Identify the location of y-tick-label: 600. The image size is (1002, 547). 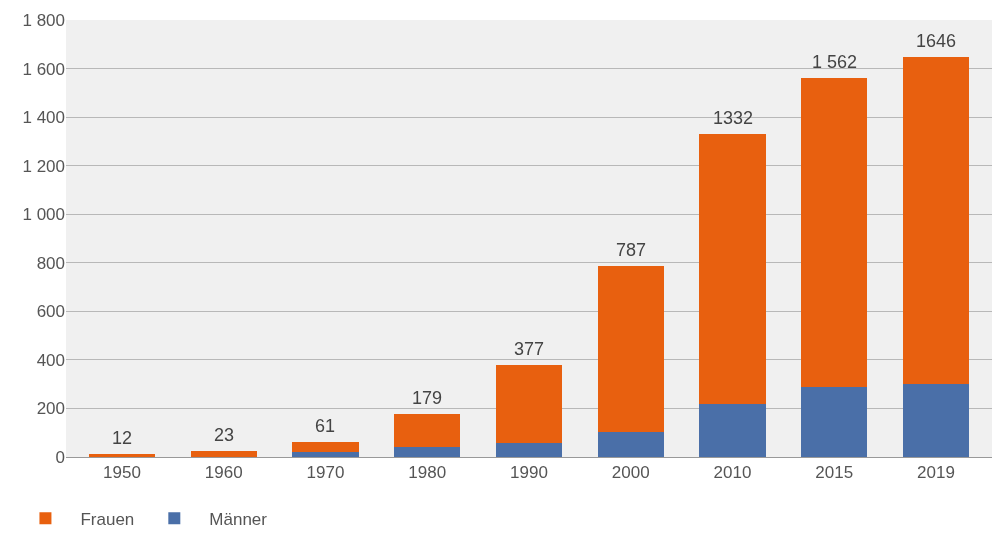
(50, 312).